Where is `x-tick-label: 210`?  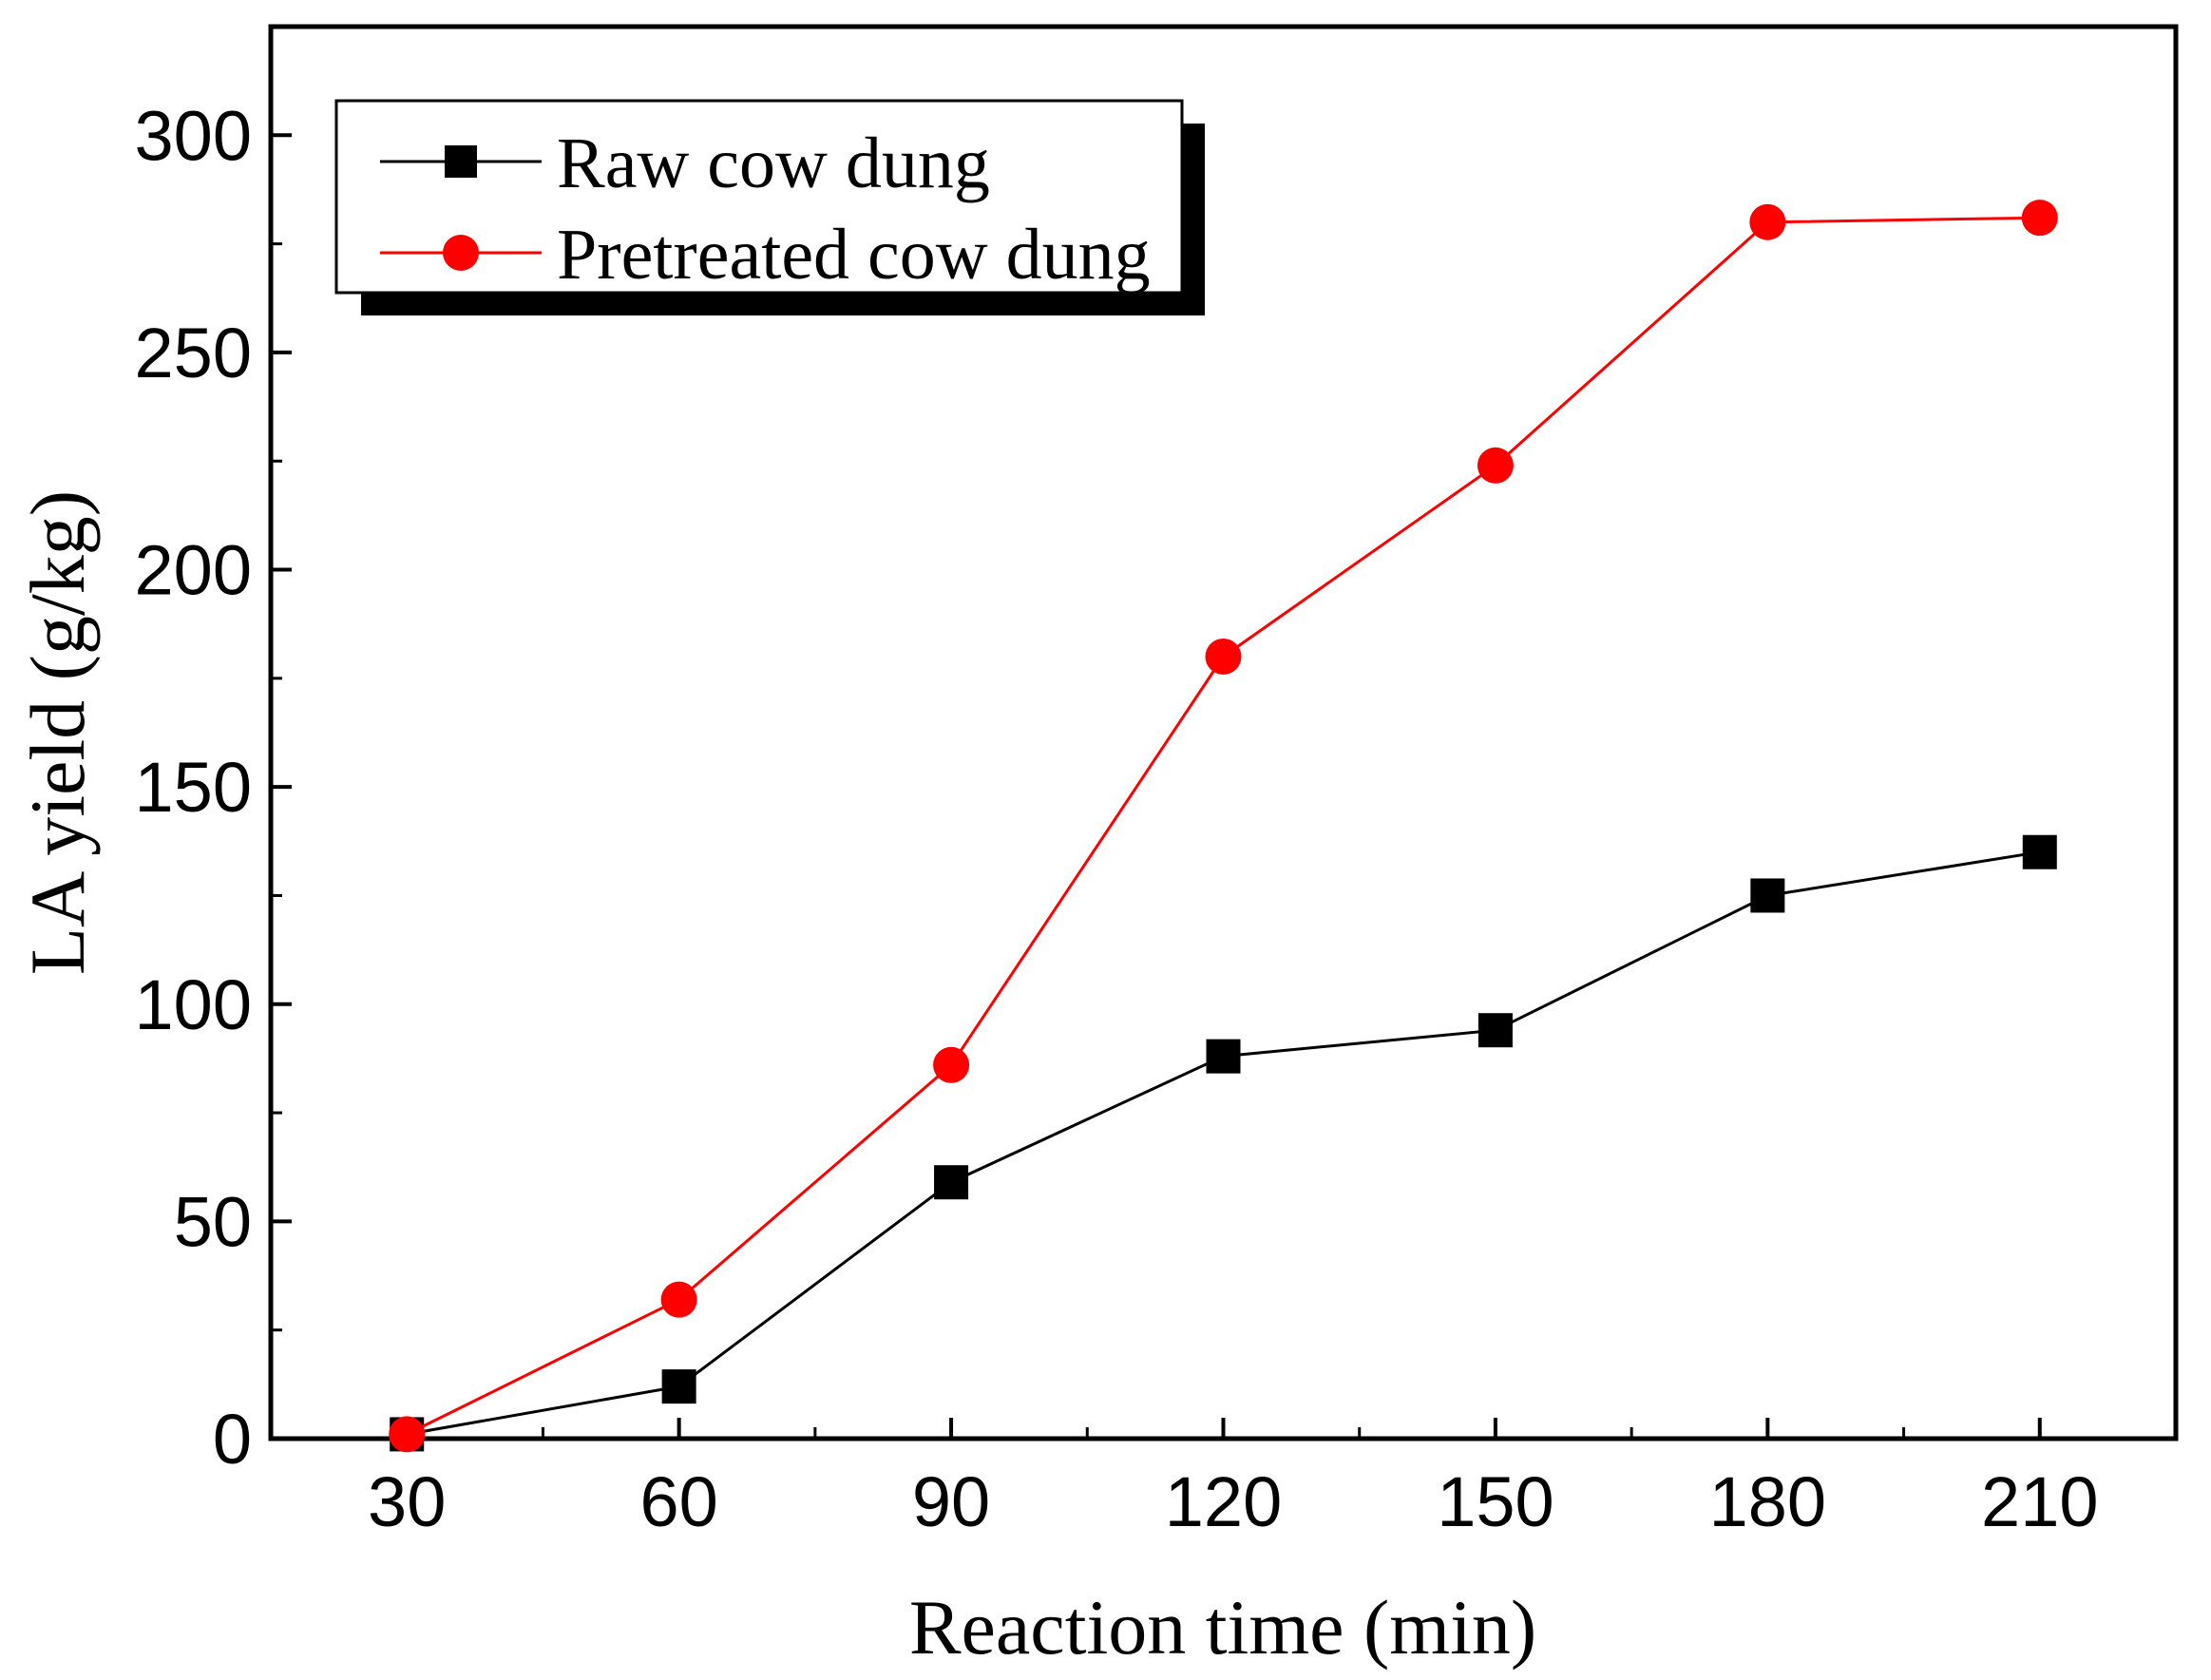
x-tick-label: 210 is located at coordinates (2039, 1501).